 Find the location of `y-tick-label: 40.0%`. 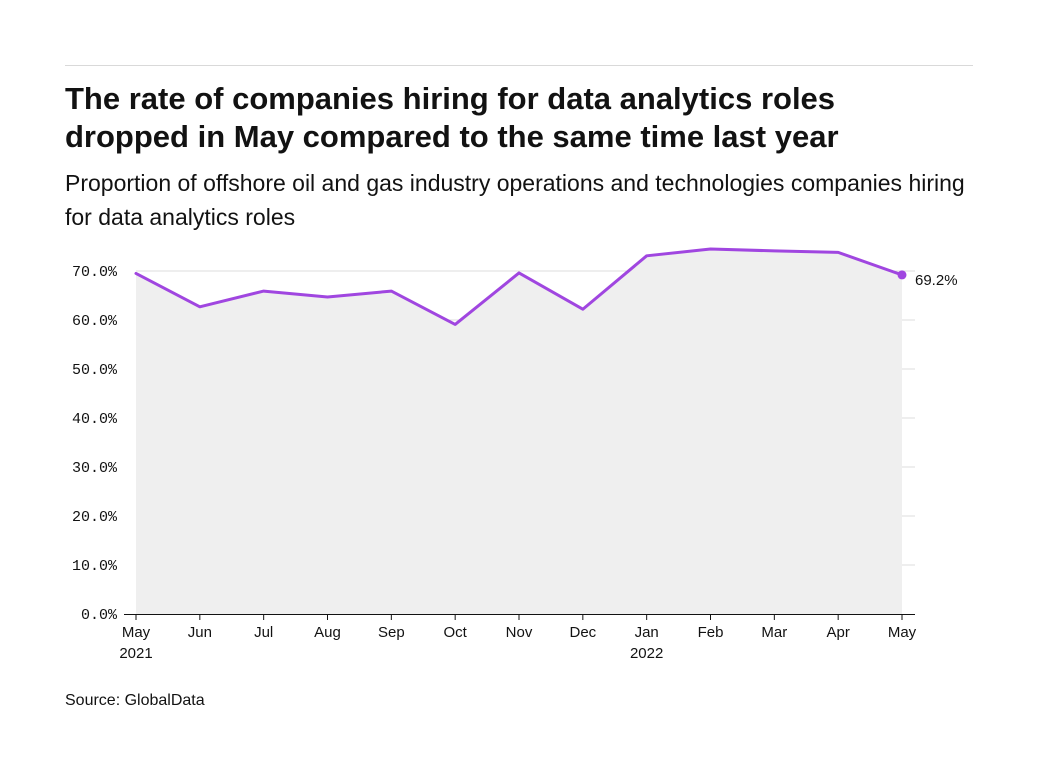

y-tick-label: 40.0% is located at coordinates (95, 419).